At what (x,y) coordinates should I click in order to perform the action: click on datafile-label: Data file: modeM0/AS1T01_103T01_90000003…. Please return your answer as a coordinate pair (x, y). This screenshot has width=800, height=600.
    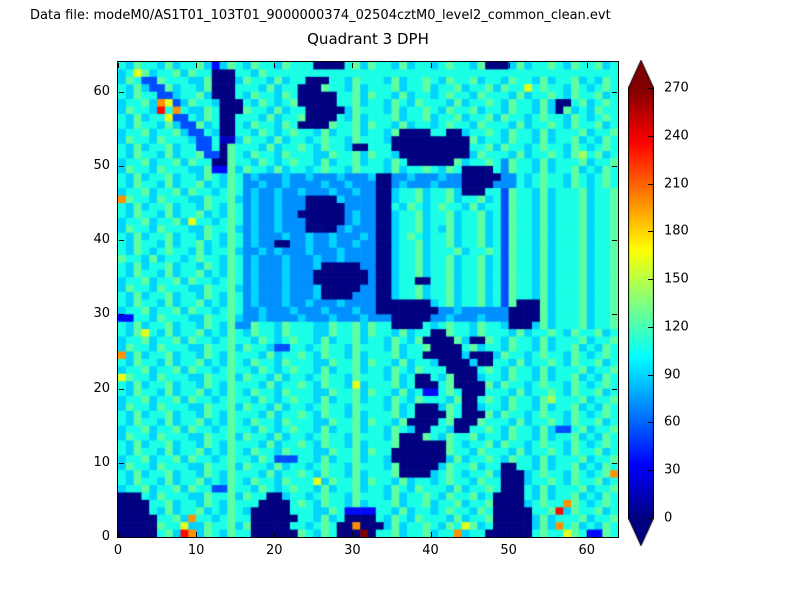
    Looking at the image, I should click on (320, 15).